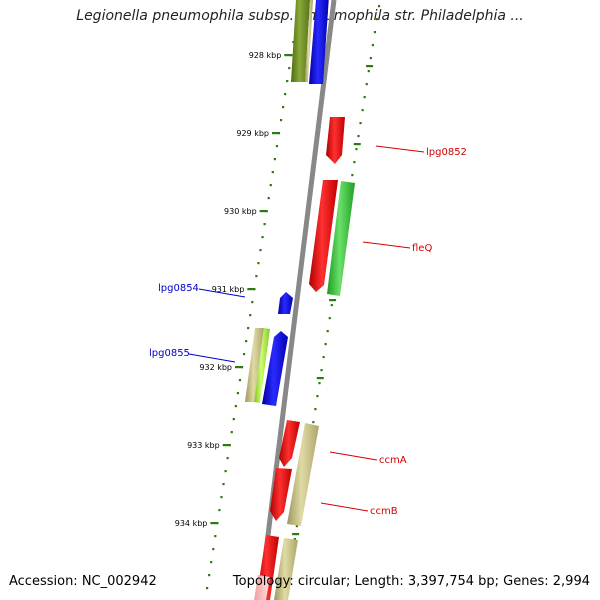 This screenshot has height=600, width=600. What do you see at coordinates (384, 511) in the screenshot?
I see `gene-label-ccmb: ccmB` at bounding box center [384, 511].